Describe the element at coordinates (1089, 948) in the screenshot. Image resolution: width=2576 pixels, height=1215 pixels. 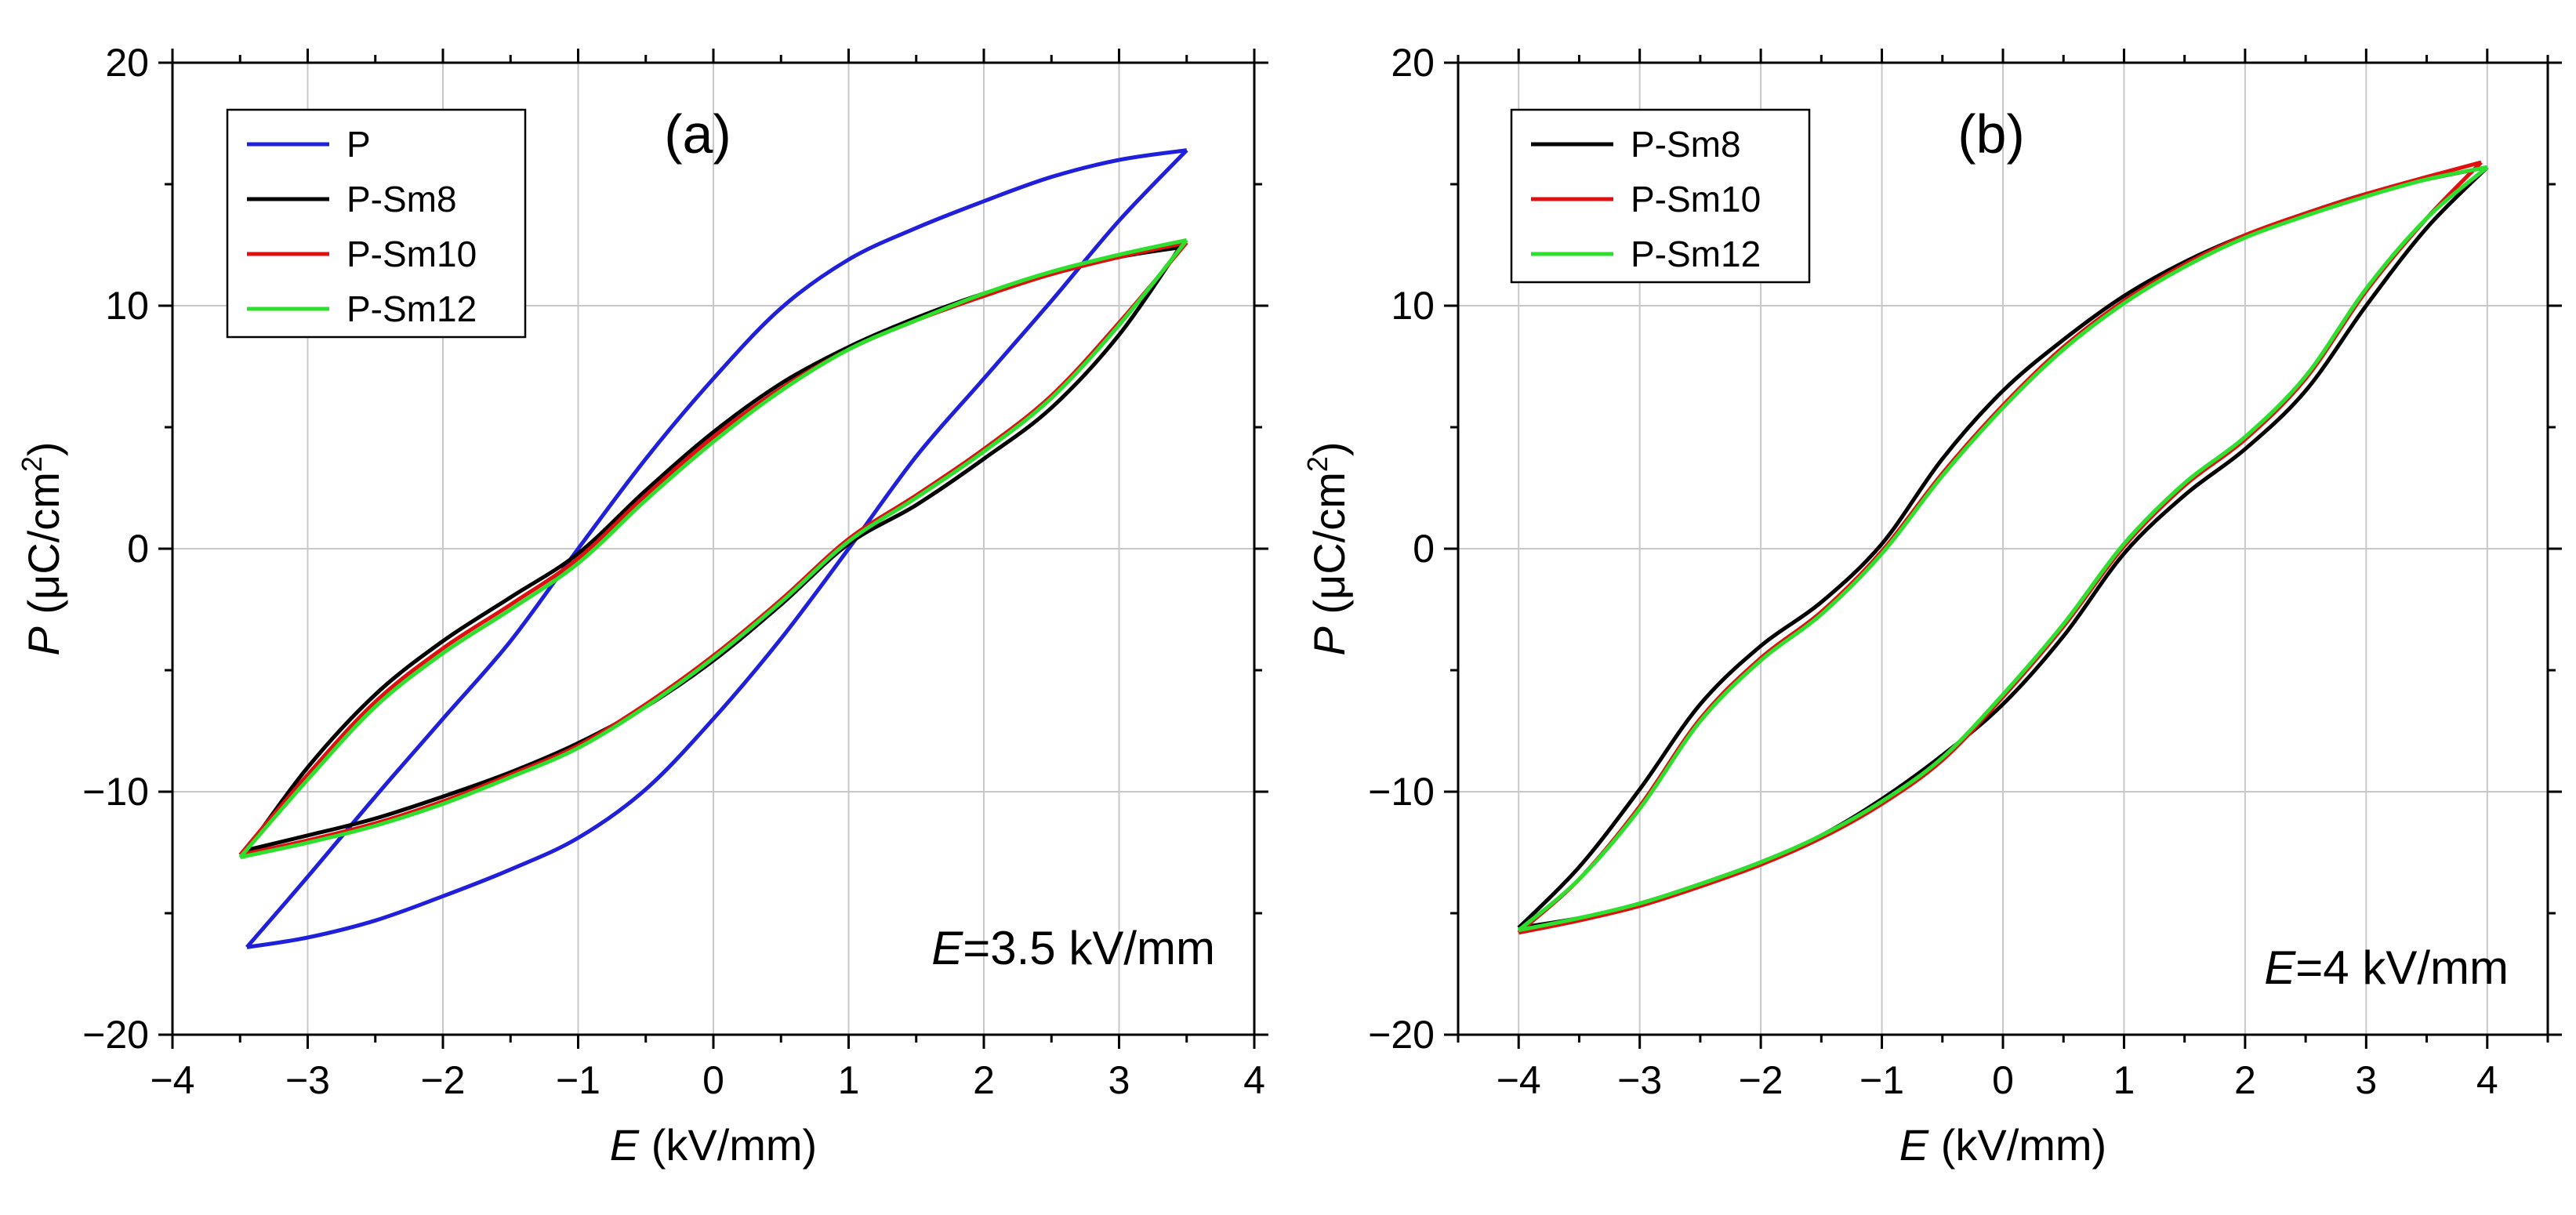
I see `field-annotation-value: =3.5 kV/mm` at that location.